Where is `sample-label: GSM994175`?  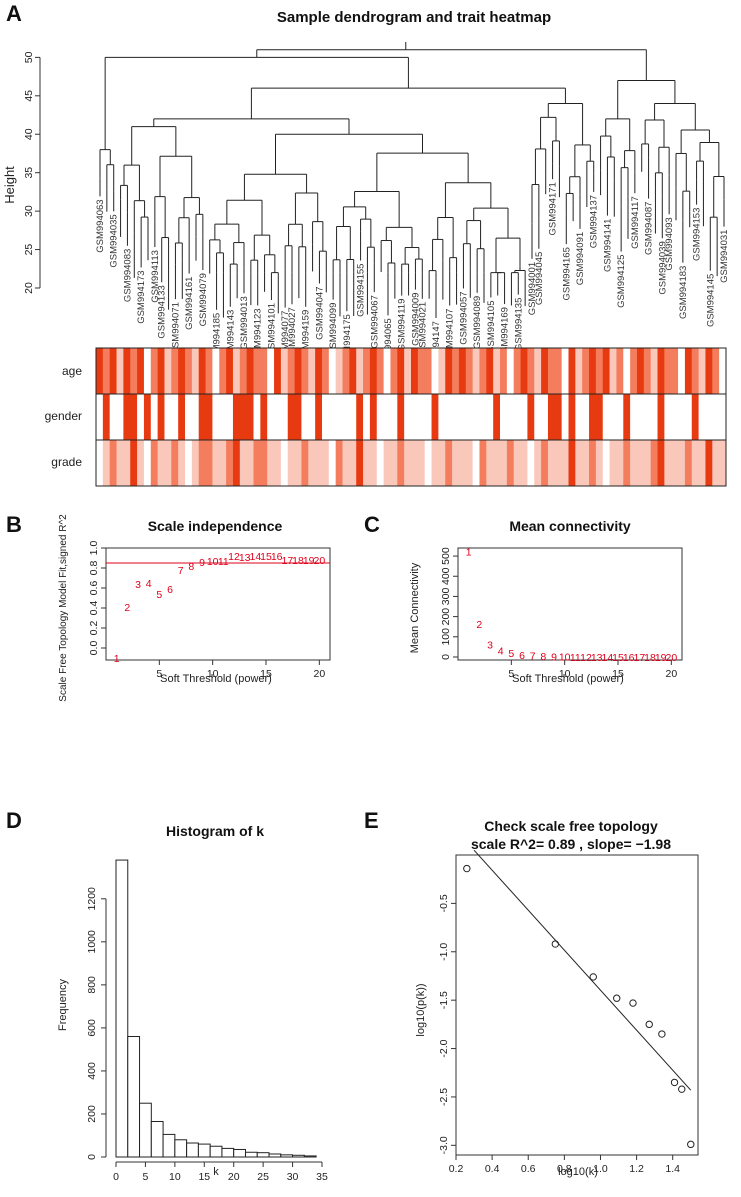
sample-label: GSM994175 is located at coordinates (347, 340).